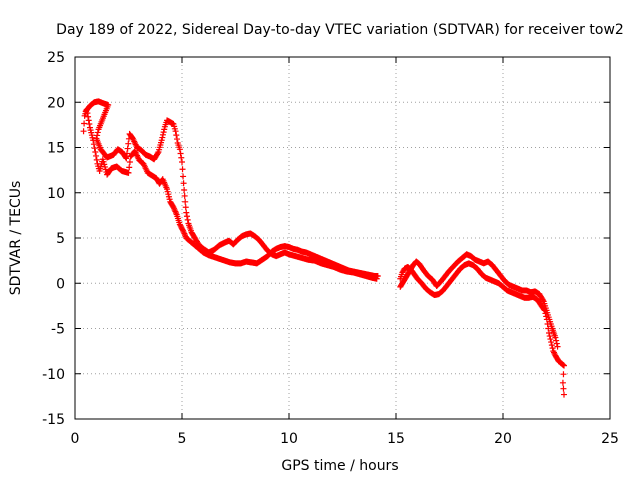 This screenshot has height=480, width=640. I want to click on y-tick-label: 5, so click(60, 239).